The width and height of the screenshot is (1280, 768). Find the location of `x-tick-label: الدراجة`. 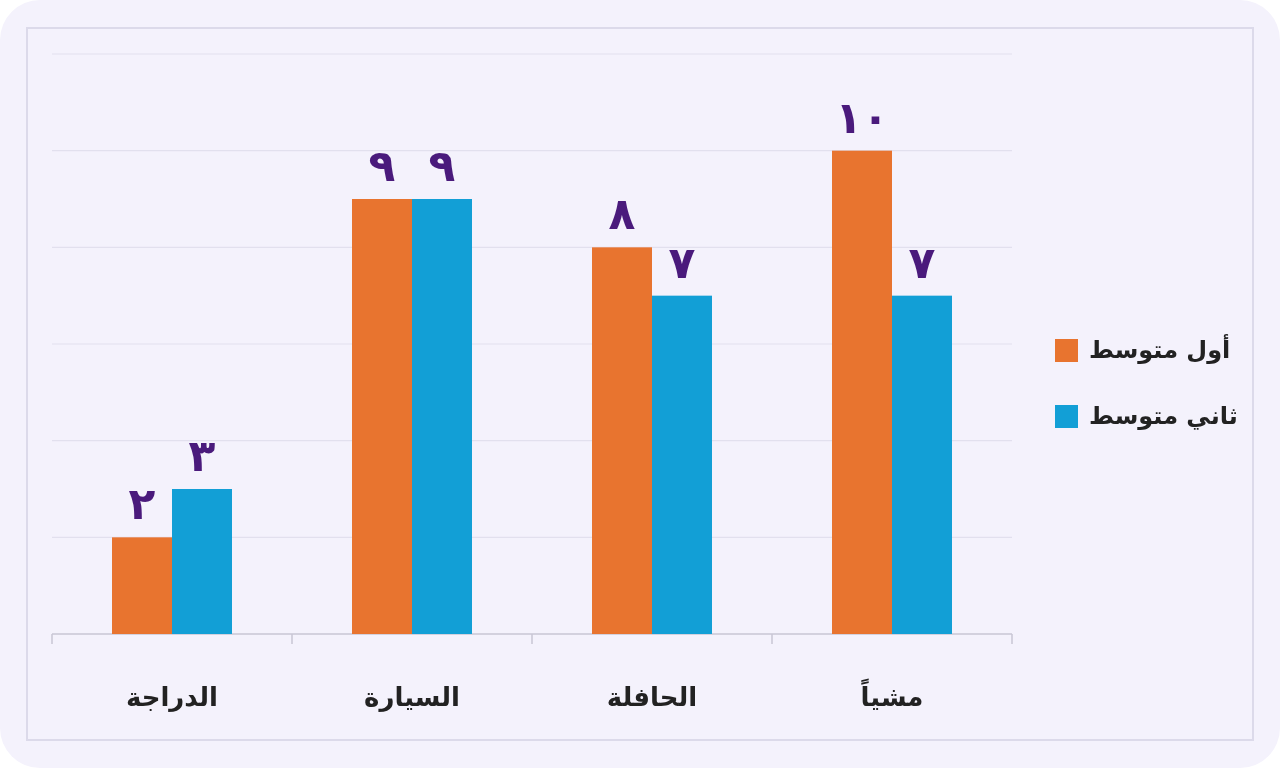

x-tick-label: الدراجة is located at coordinates (172, 696).